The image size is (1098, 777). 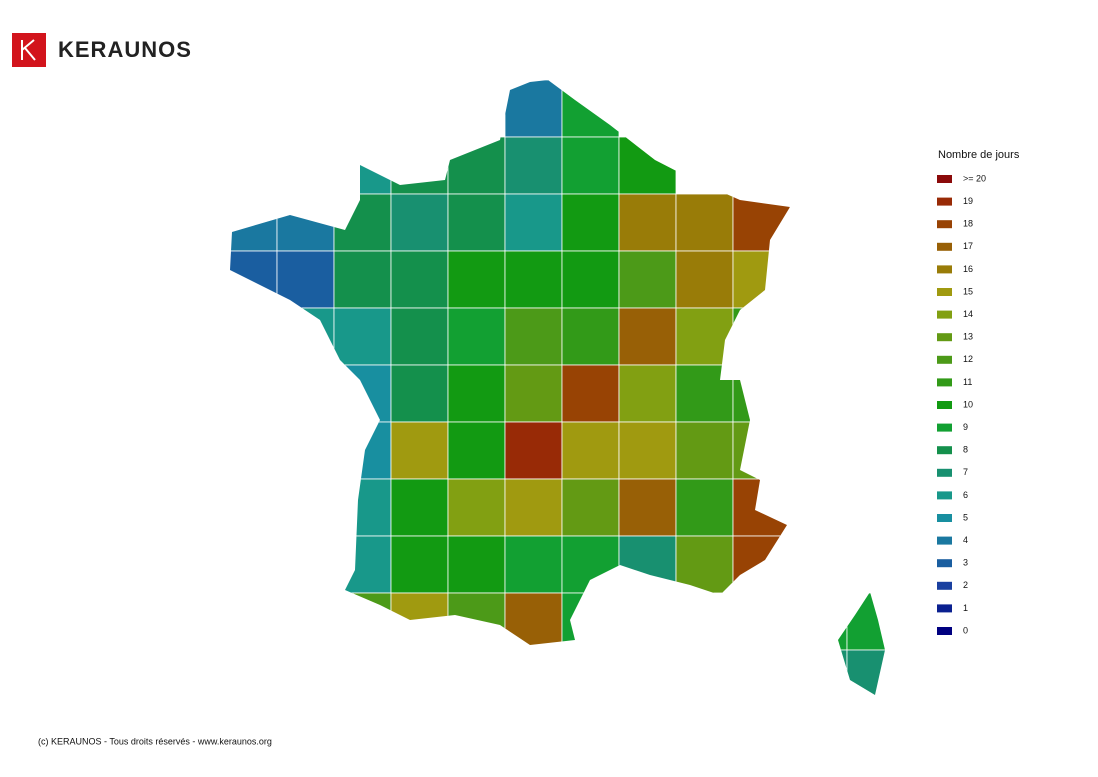 What do you see at coordinates (965, 630) in the screenshot?
I see `legend-label: 0` at bounding box center [965, 630].